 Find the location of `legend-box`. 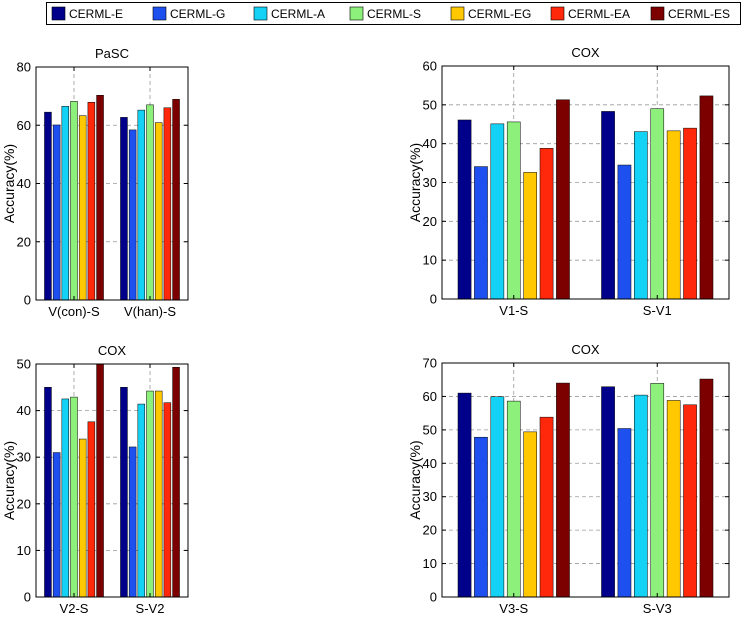

legend-box is located at coordinates (393, 13).